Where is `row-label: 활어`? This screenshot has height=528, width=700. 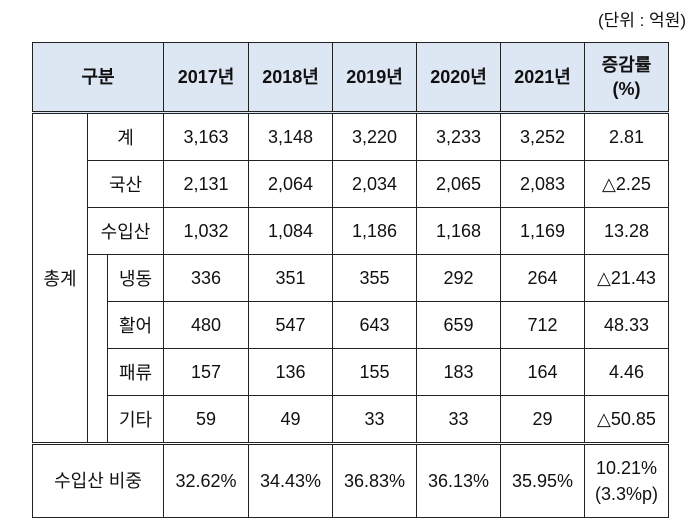 row-label: 활어 is located at coordinates (135, 325).